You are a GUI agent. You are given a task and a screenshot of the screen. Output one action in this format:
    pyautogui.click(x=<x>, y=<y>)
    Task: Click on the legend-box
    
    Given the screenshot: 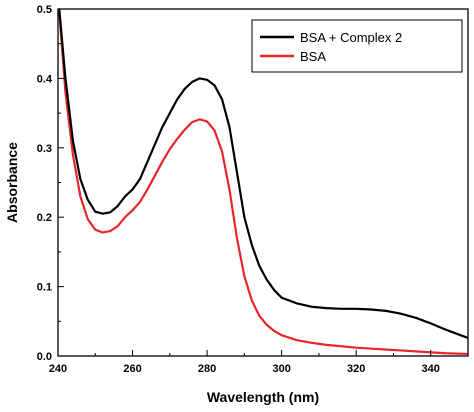 What is the action you would take?
    pyautogui.click(x=357, y=46)
    